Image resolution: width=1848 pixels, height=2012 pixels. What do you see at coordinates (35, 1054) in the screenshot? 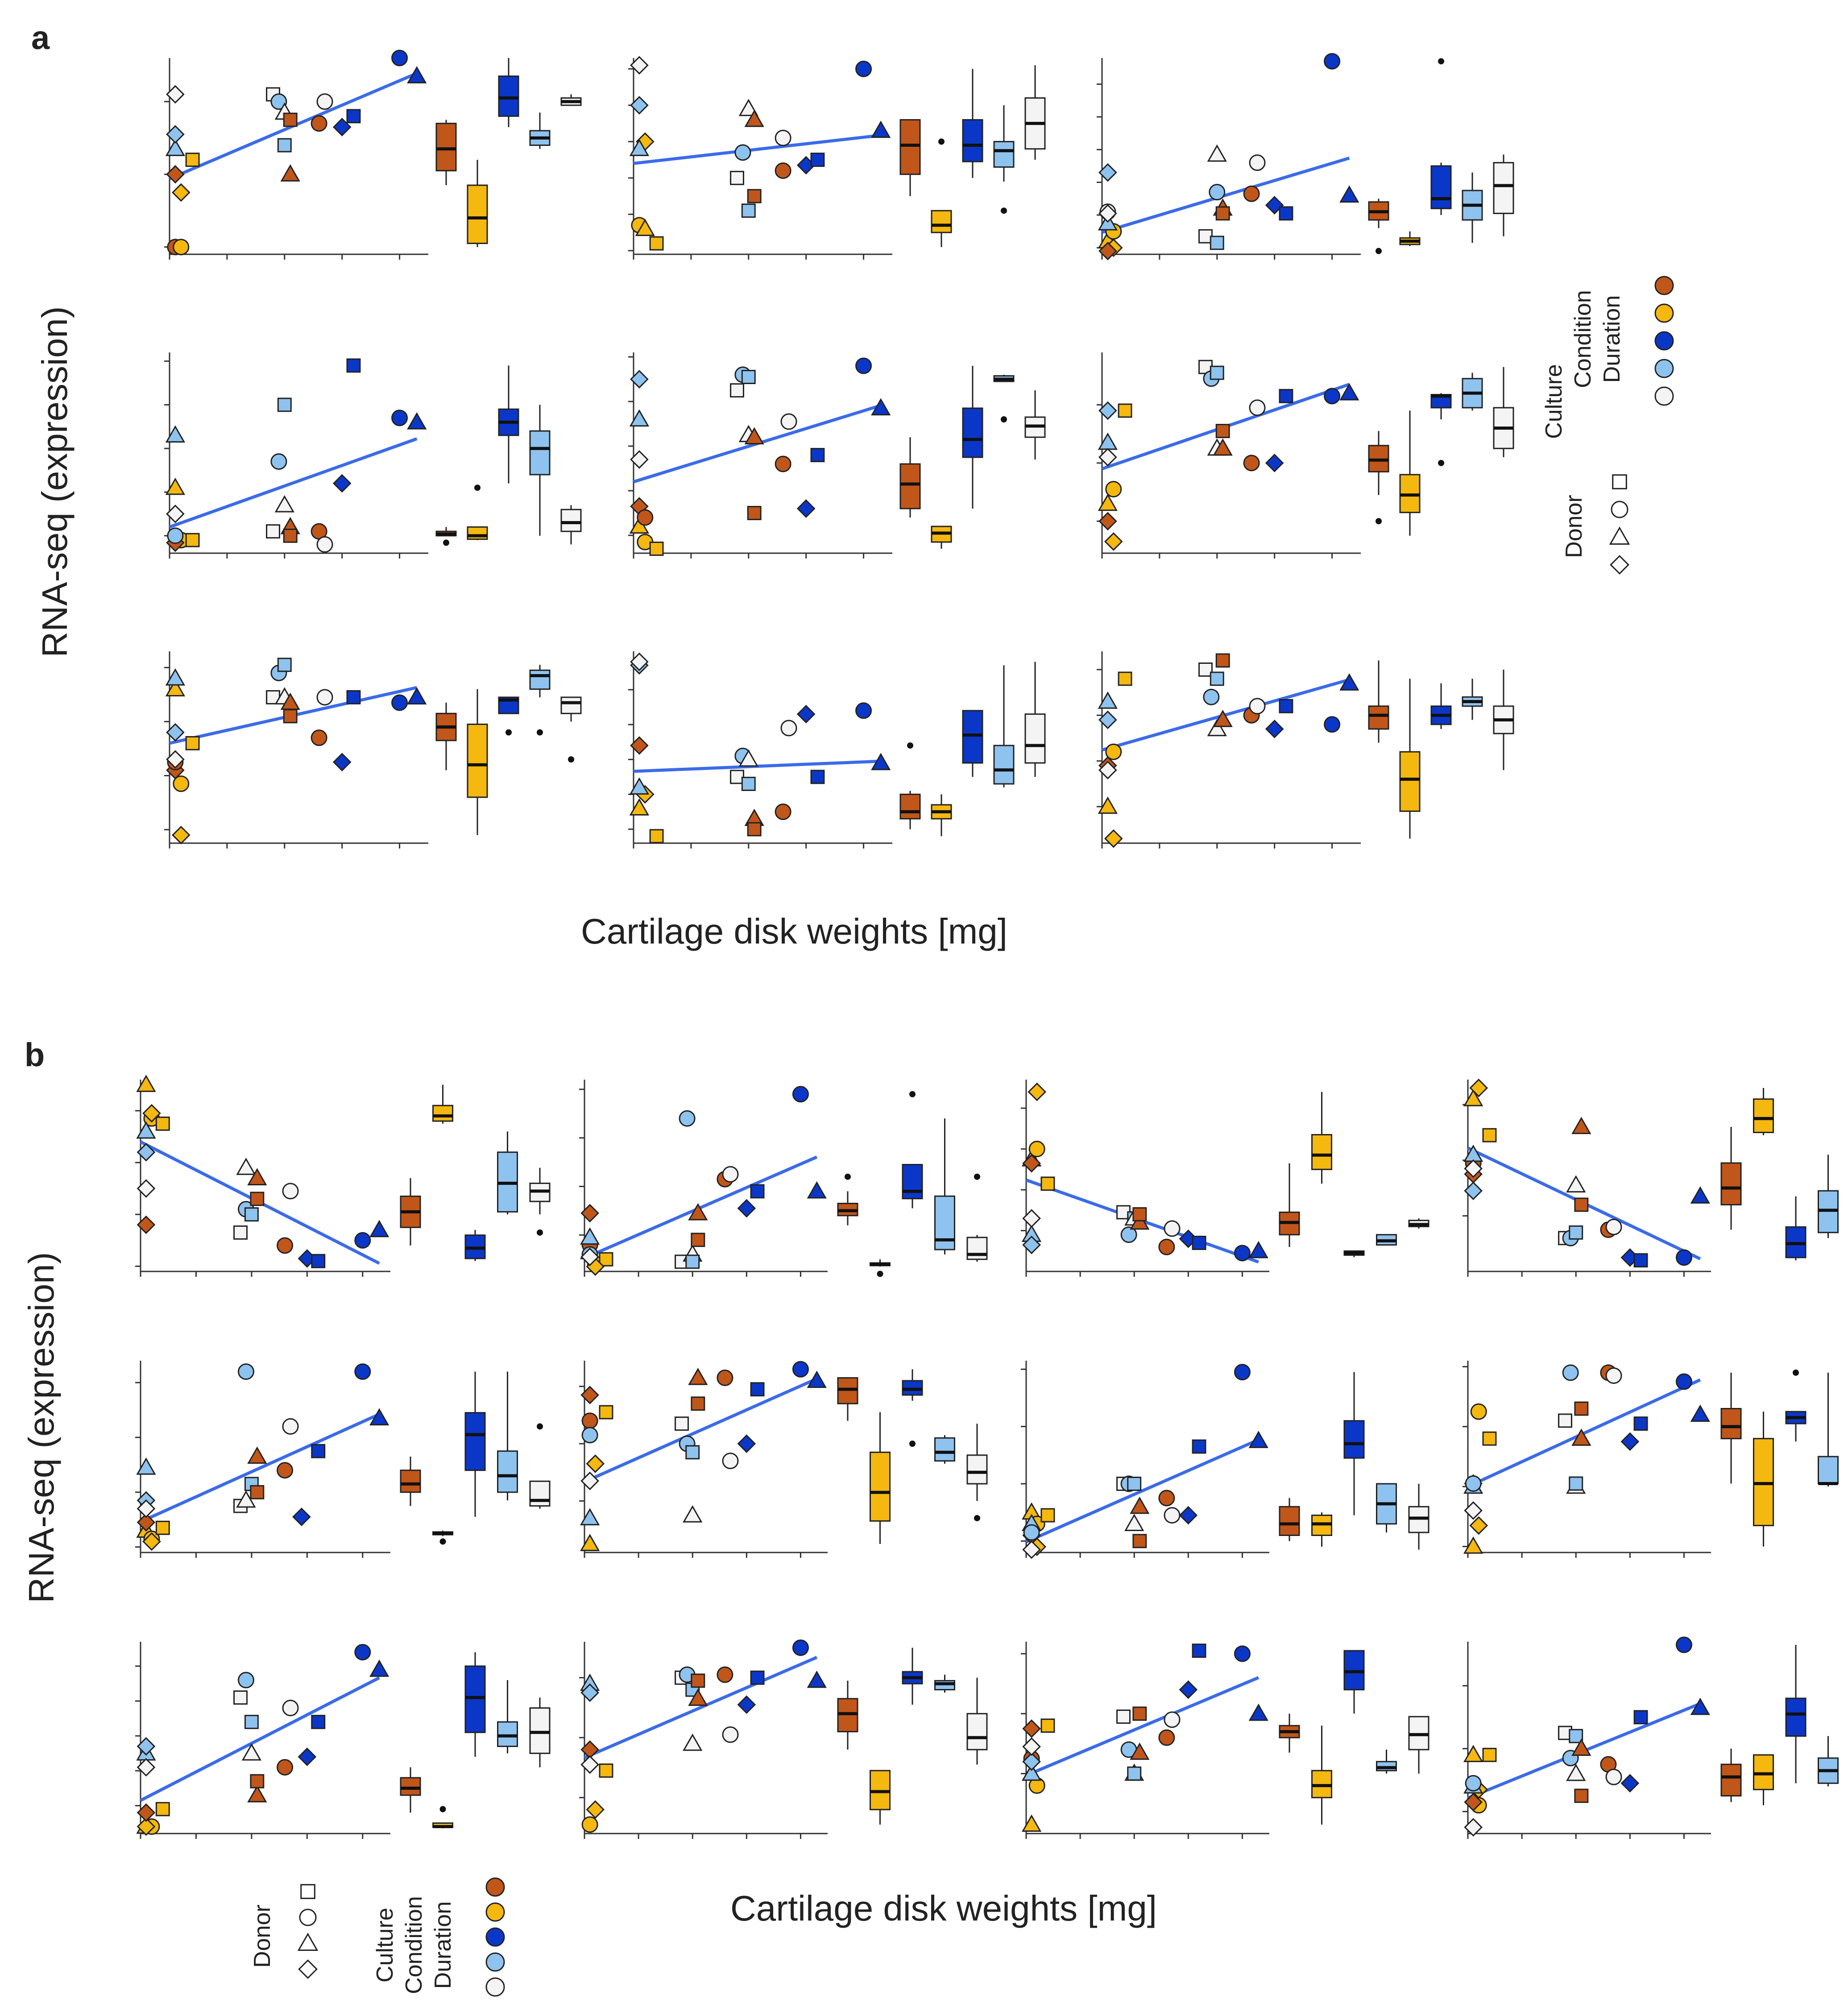
I see `panel-b-label: b` at bounding box center [35, 1054].